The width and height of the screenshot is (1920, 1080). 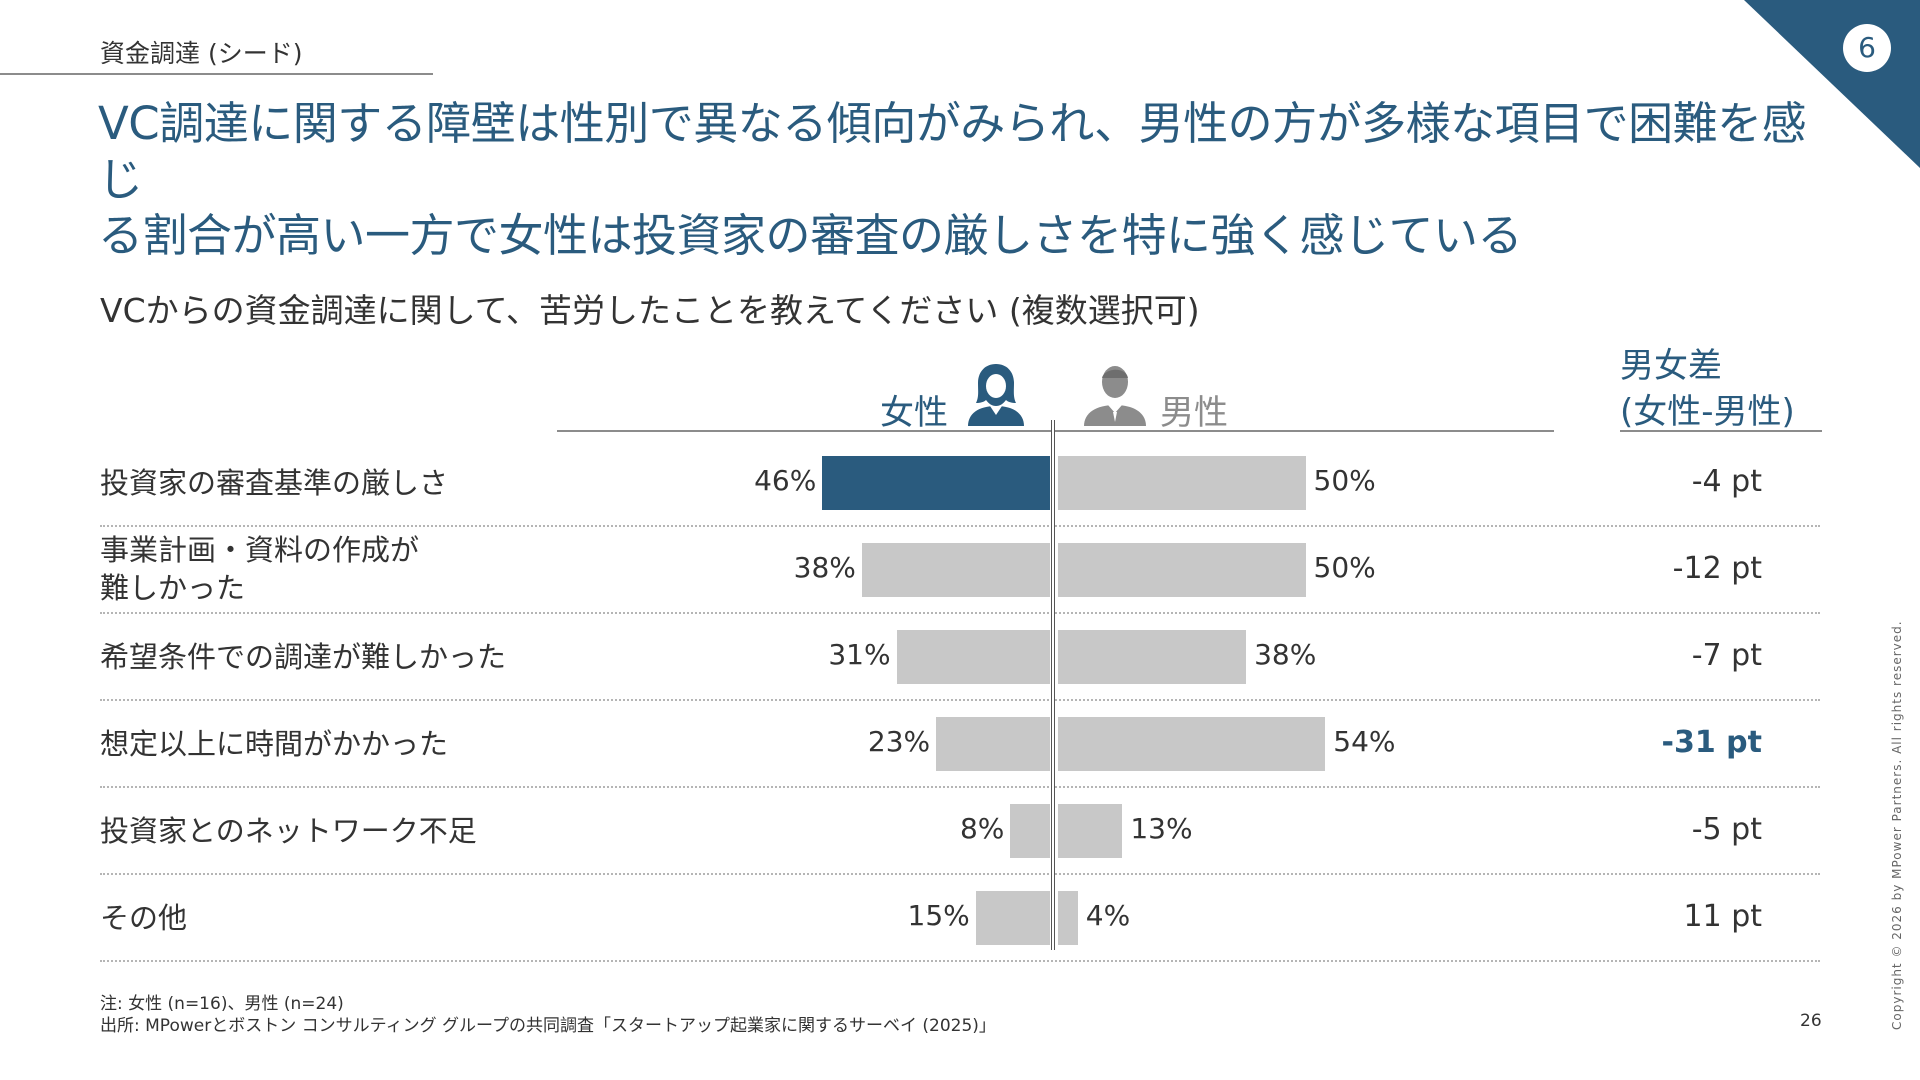 I want to click on category-label: 希望条件での調達が難しかった, so click(x=303, y=657).